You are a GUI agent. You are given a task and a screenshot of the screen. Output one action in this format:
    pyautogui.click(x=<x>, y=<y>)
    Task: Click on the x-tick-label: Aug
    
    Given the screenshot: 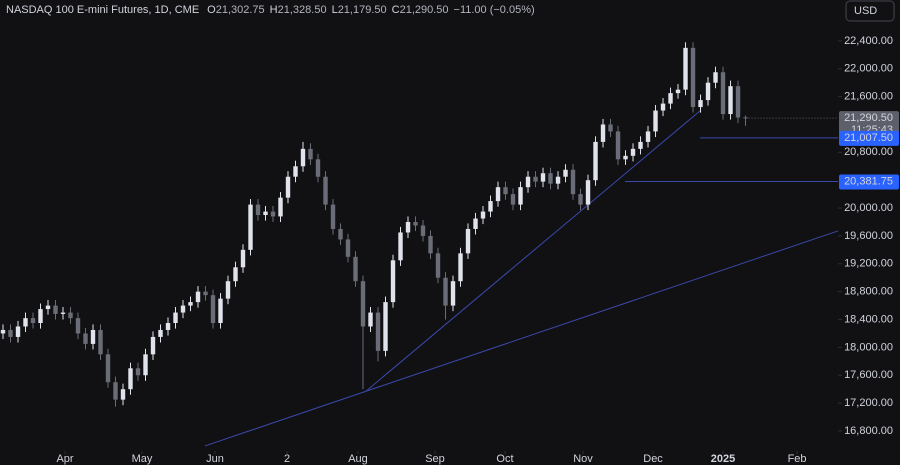 What is the action you would take?
    pyautogui.click(x=358, y=459)
    